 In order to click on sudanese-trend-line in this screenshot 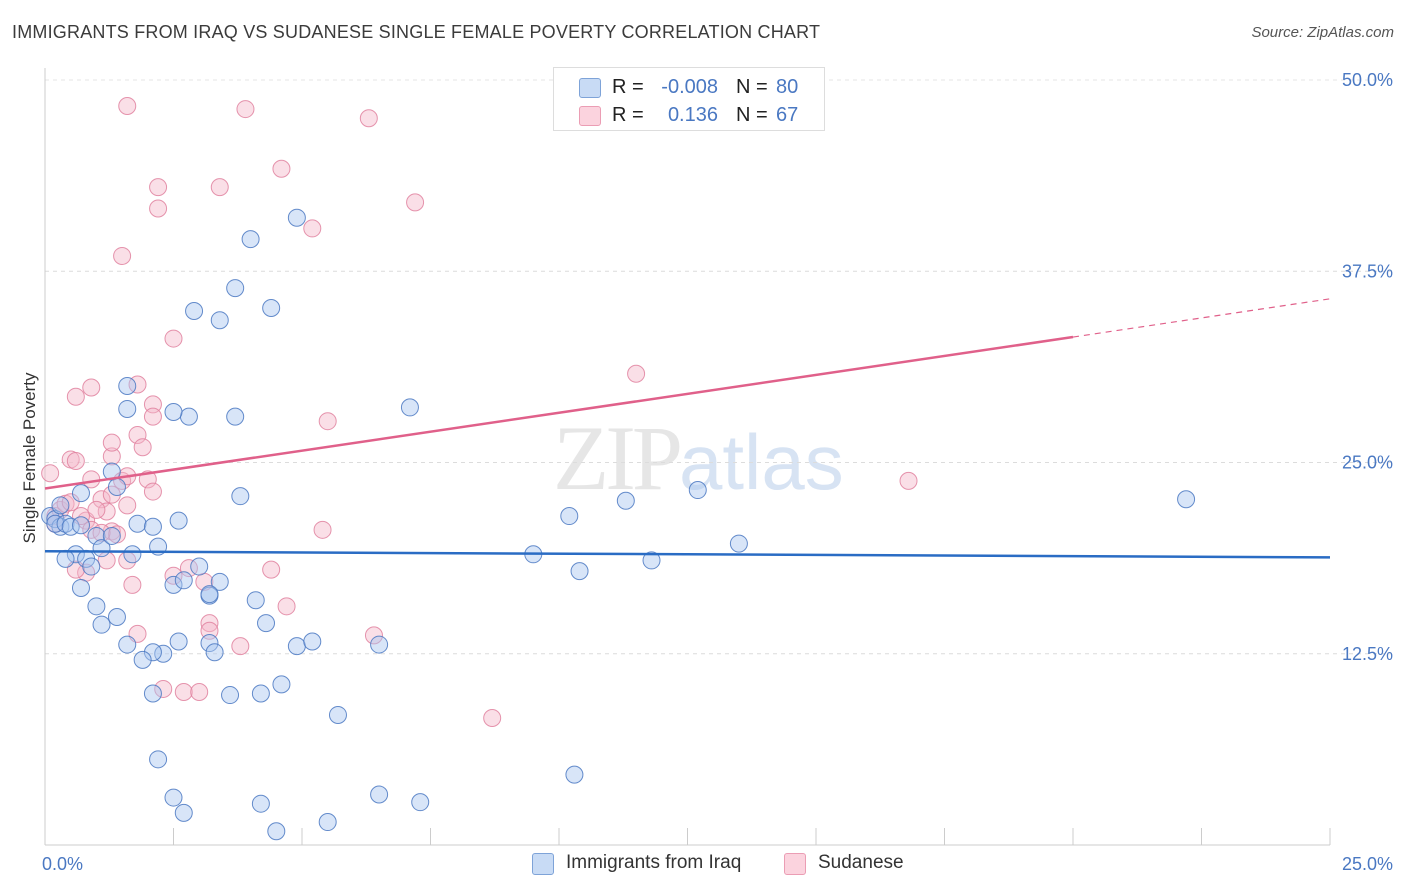, I will do `click(559, 412)`.